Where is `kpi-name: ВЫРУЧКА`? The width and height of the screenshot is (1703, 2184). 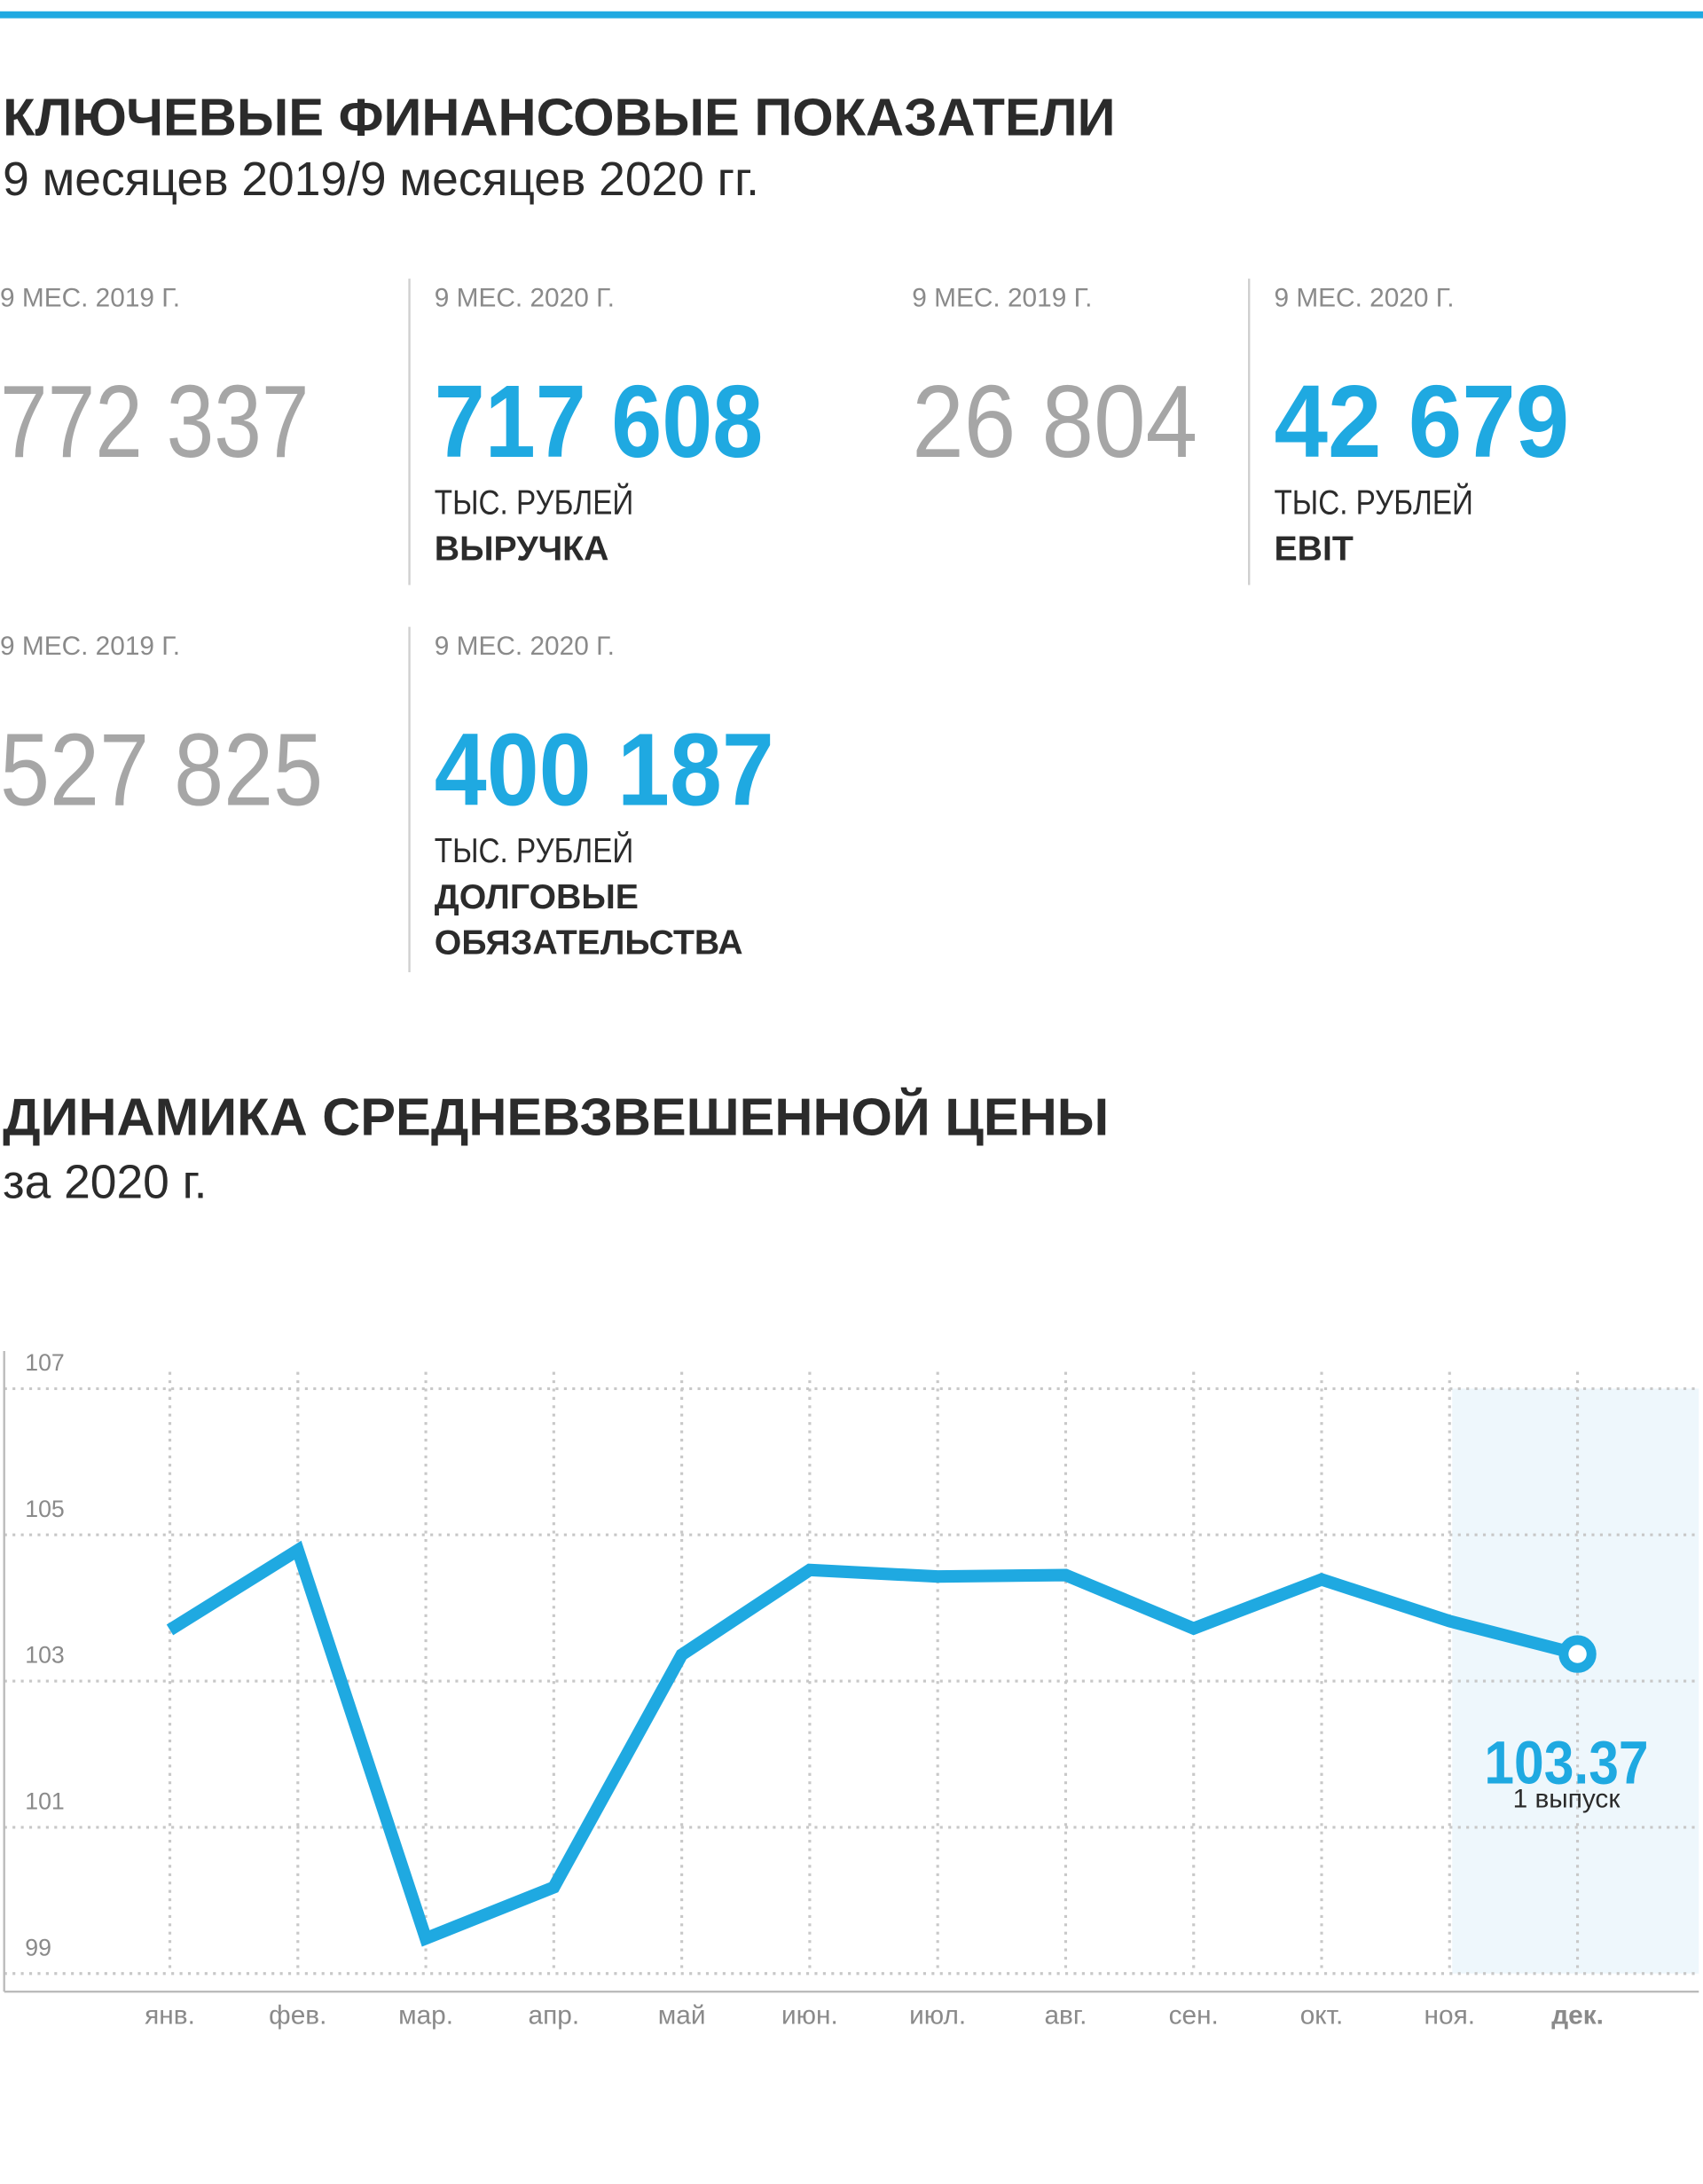 kpi-name: ВЫРУЧКА is located at coordinates (522, 548).